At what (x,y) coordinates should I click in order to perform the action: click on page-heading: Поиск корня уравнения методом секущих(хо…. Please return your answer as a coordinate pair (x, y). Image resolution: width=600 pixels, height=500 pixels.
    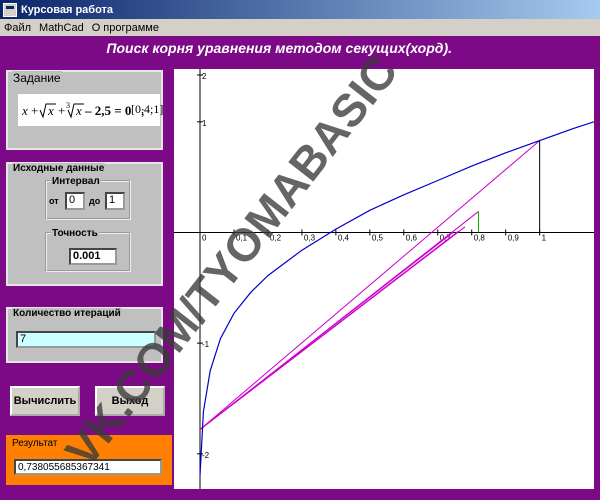
    Looking at the image, I should click on (279, 48).